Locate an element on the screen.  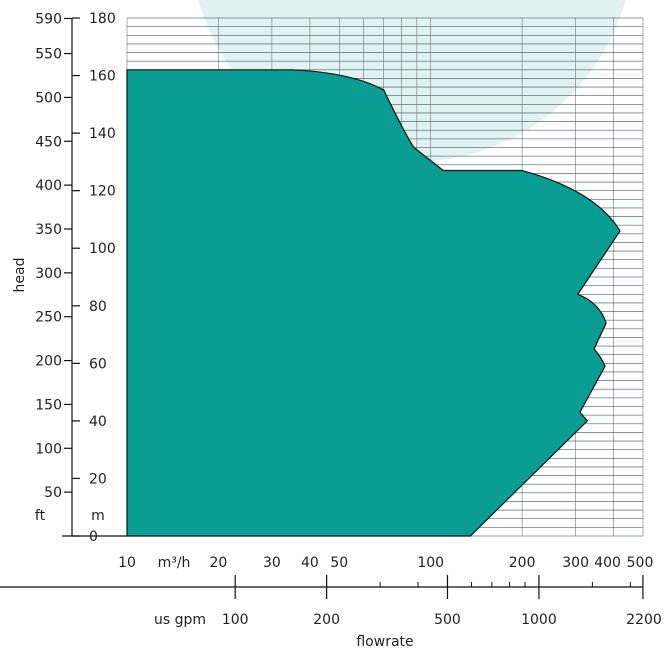
y-tick-label-m: 60 is located at coordinates (98, 364).